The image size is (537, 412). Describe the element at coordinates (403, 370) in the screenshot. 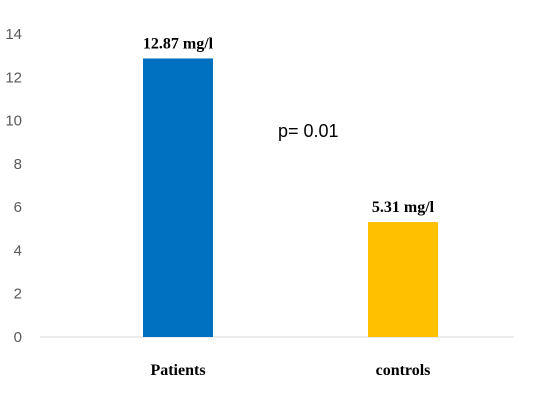

I see `category-label: controls` at that location.